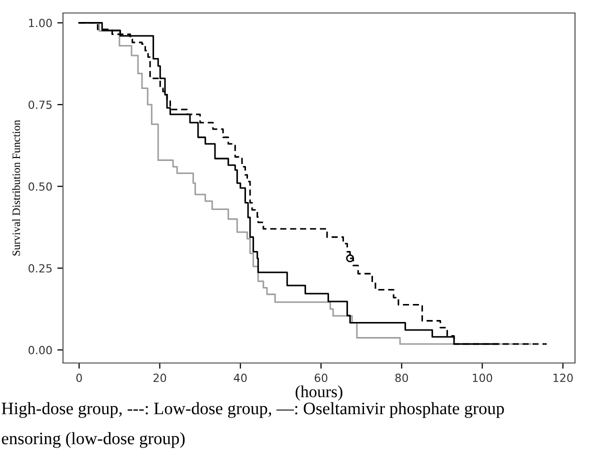 This screenshot has height=461, width=605. Describe the element at coordinates (240, 378) in the screenshot. I see `x-tick-label: 40` at that location.